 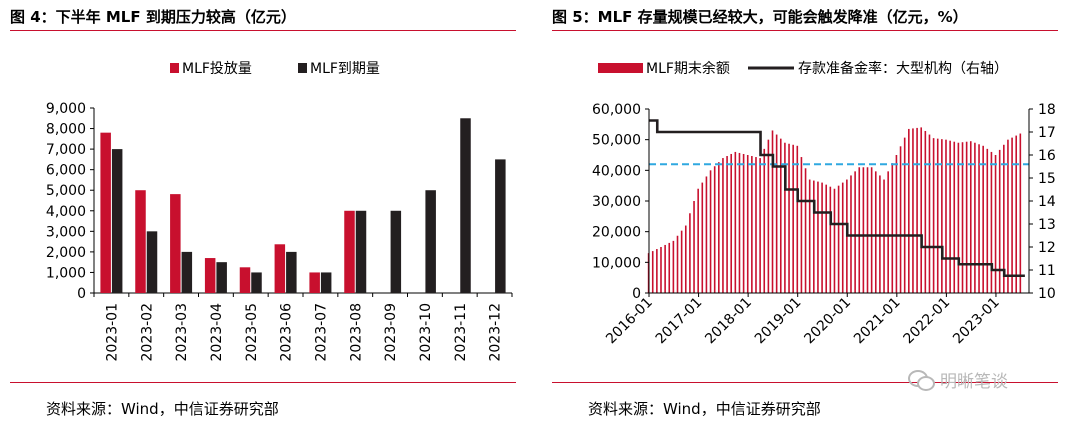 I want to click on right-y-tick-label: 17, so click(x=1047, y=133).